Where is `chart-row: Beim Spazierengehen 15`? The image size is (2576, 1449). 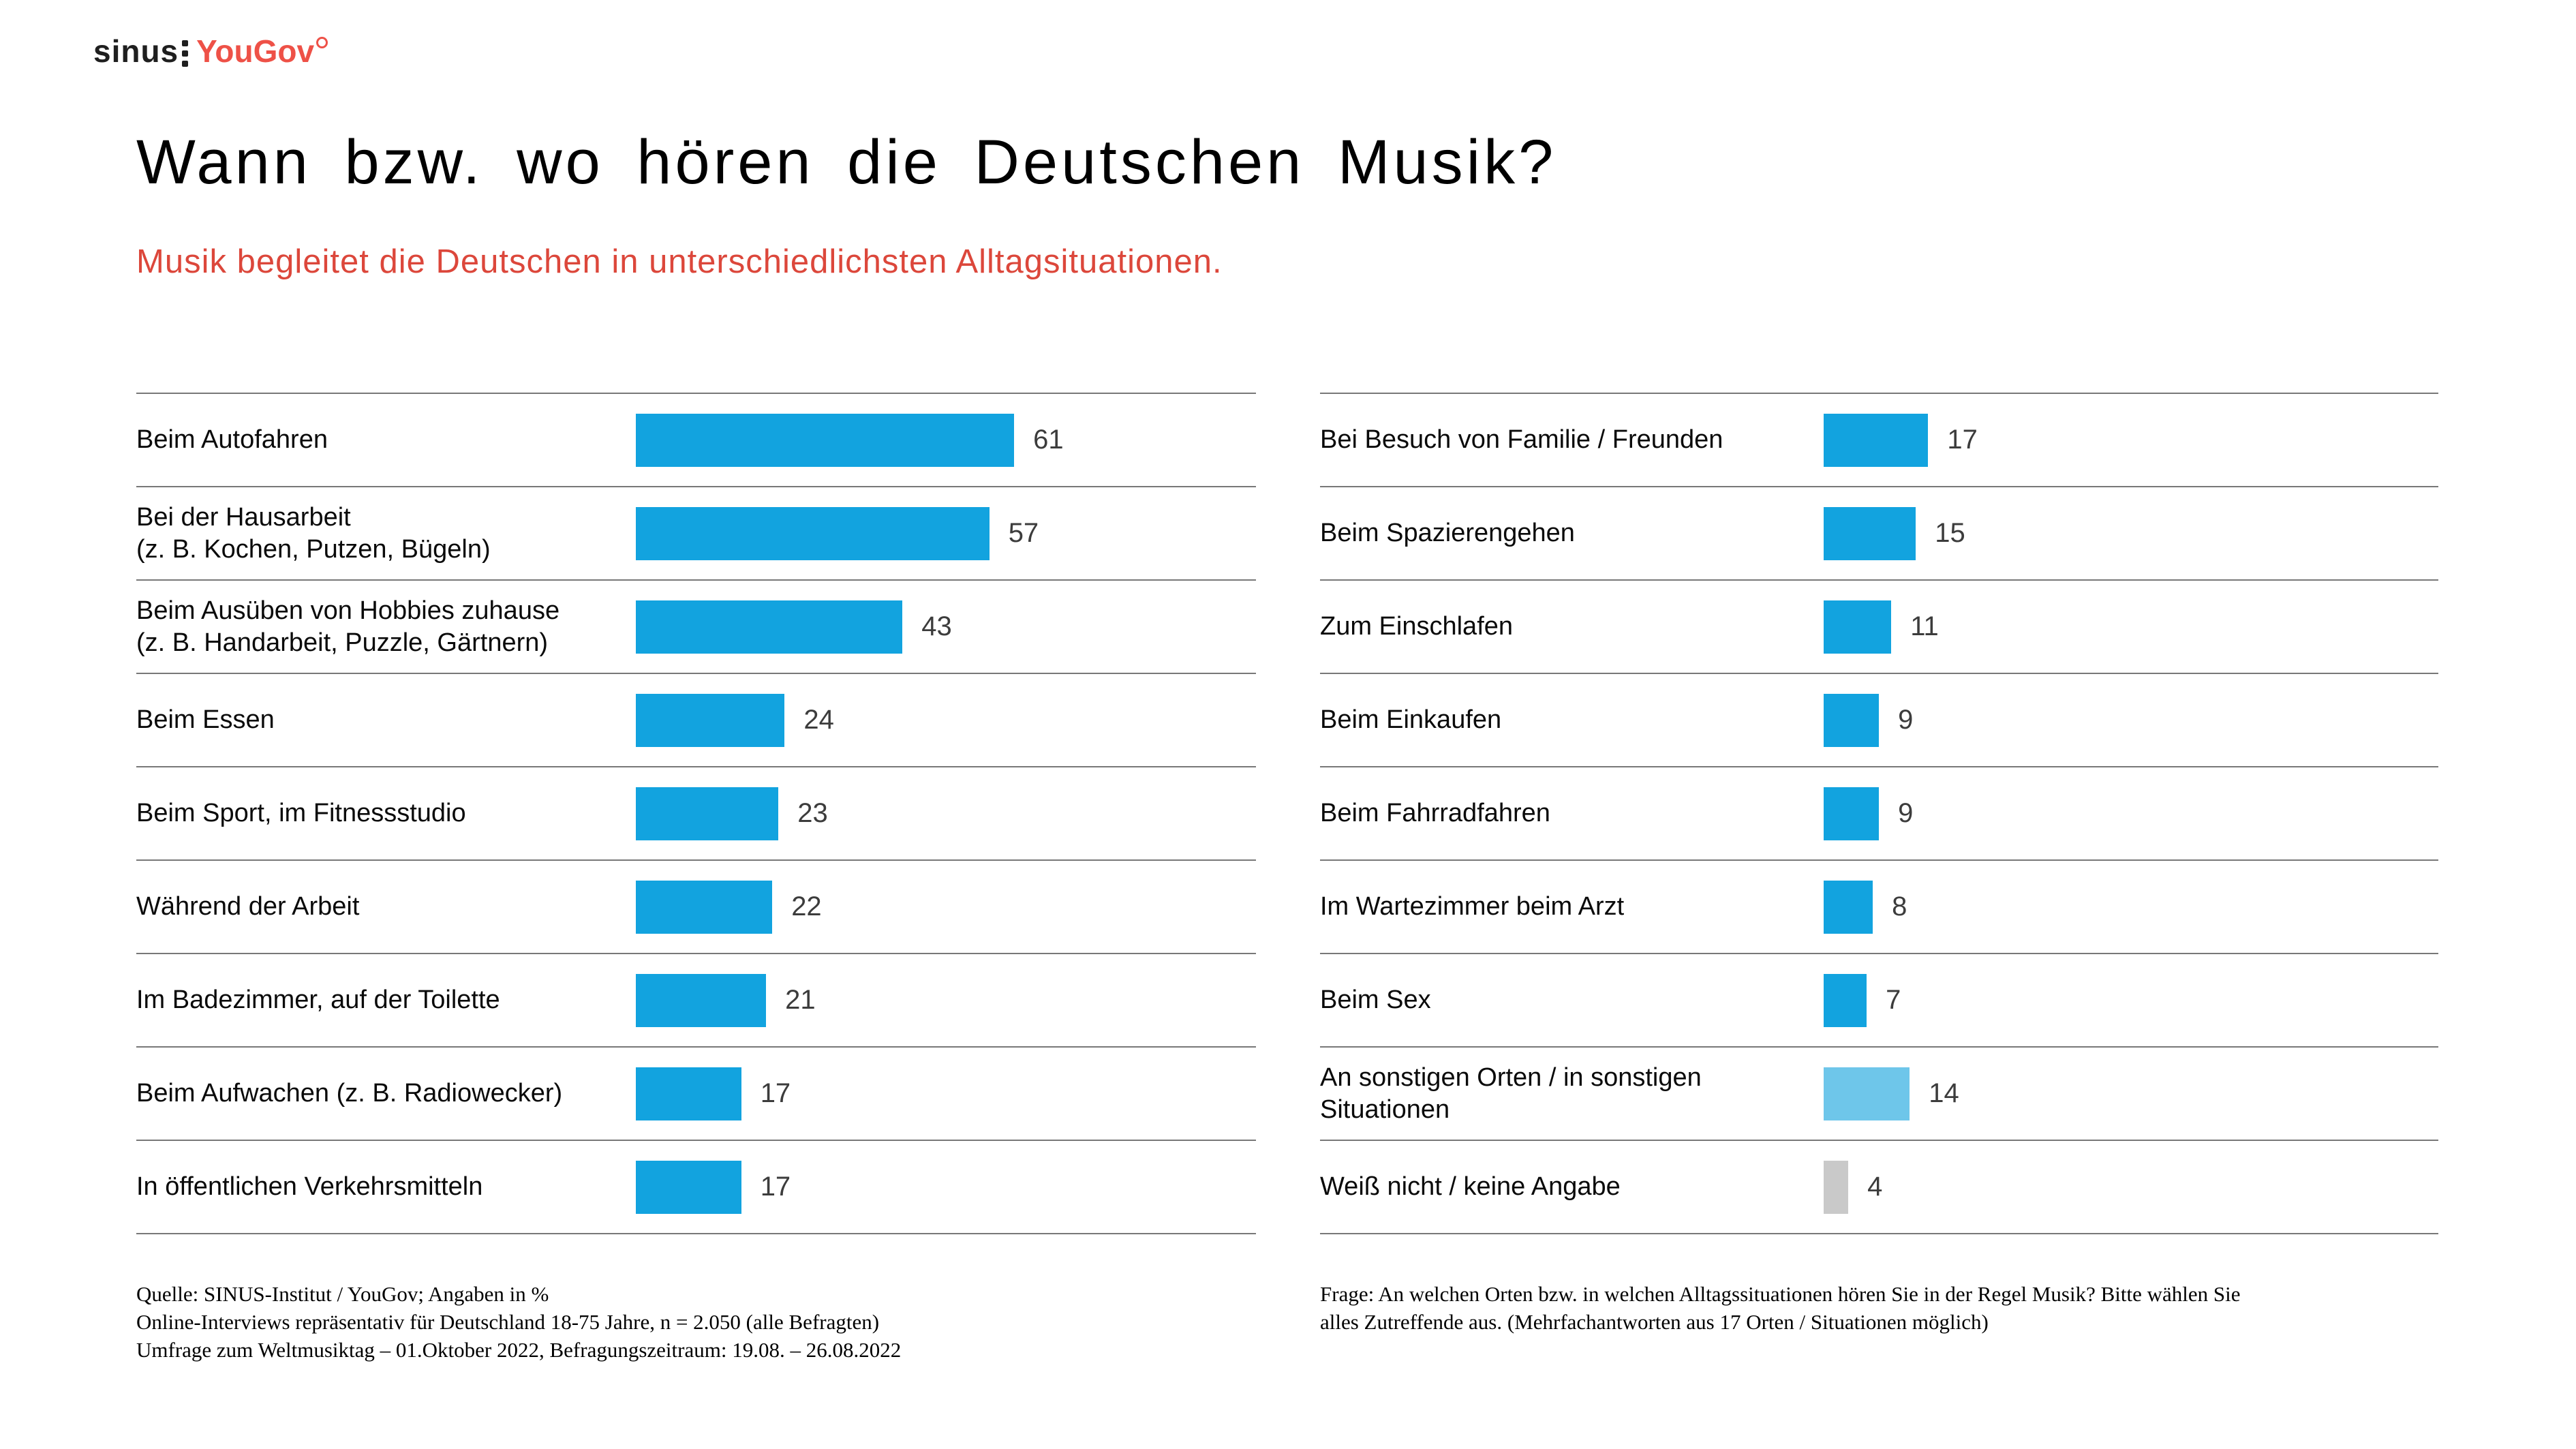 chart-row: Beim Spazierengehen 15 is located at coordinates (1879, 533).